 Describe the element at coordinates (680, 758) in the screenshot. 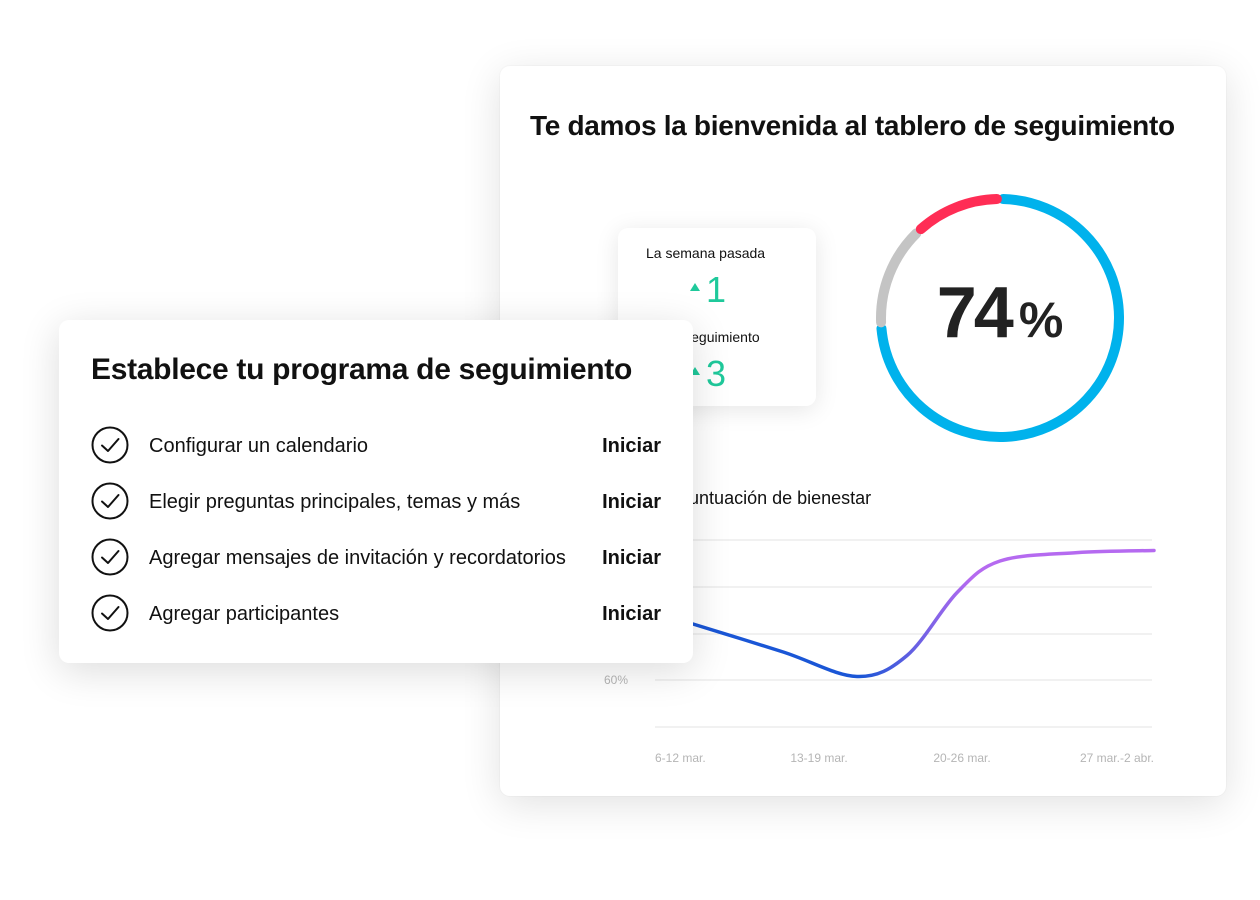

I see `x-tick-label: 6-12 mar.` at that location.